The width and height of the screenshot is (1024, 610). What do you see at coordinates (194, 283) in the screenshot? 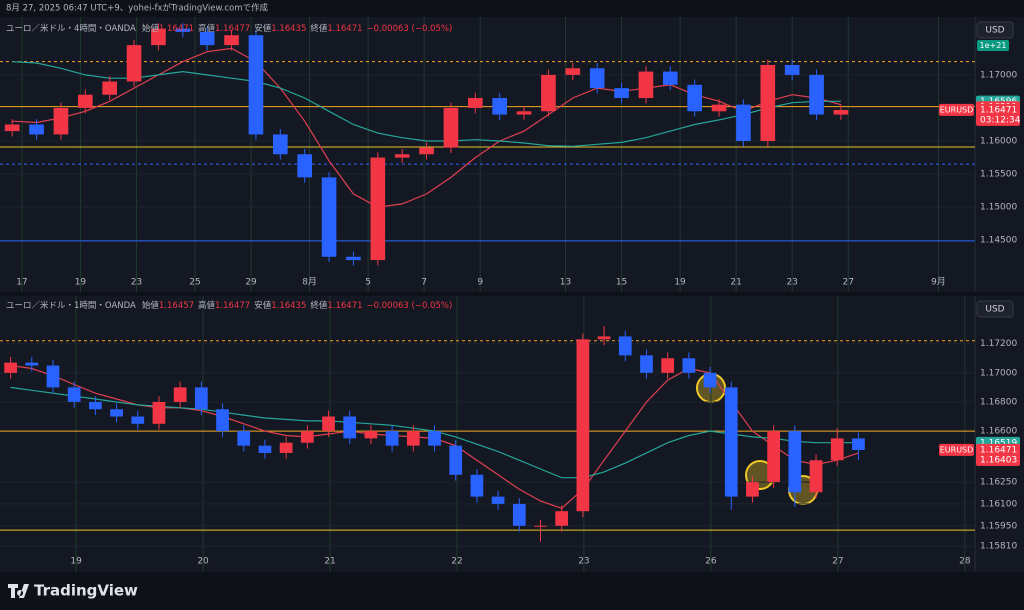
I see `x-tick-label: 25` at bounding box center [194, 283].